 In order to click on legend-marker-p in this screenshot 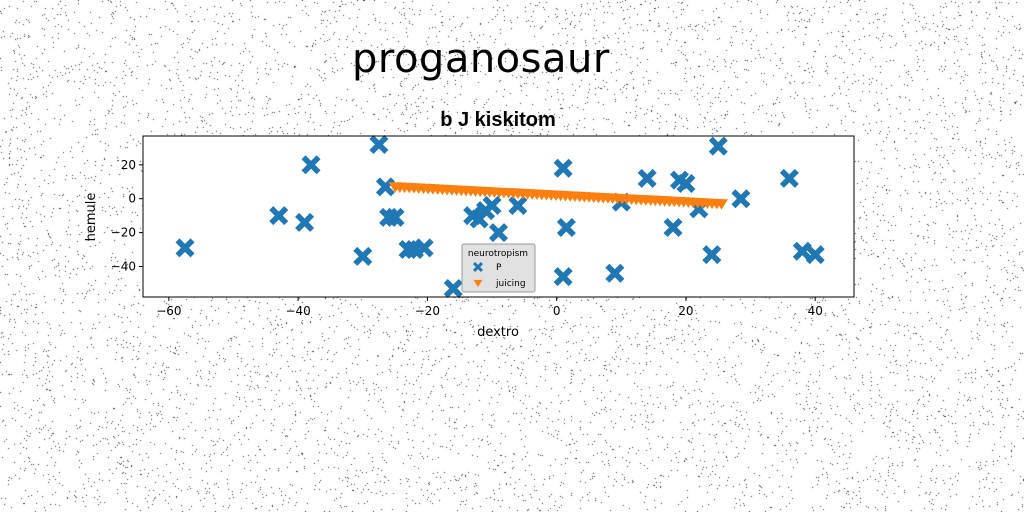, I will do `click(478, 267)`.